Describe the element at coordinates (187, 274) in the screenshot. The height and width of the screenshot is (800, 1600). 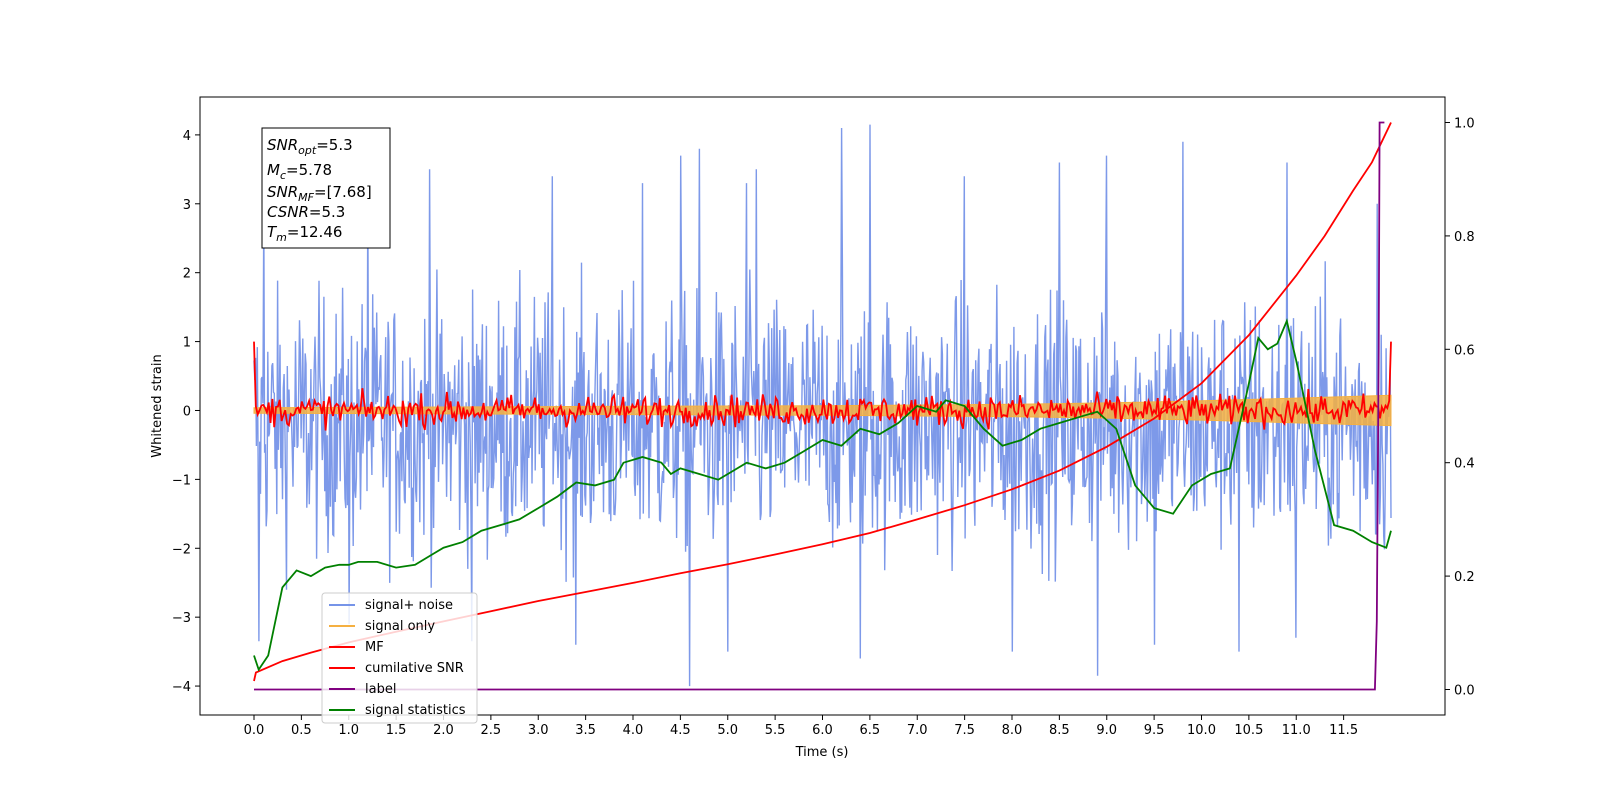
I see `y-tick-label: 2` at that location.